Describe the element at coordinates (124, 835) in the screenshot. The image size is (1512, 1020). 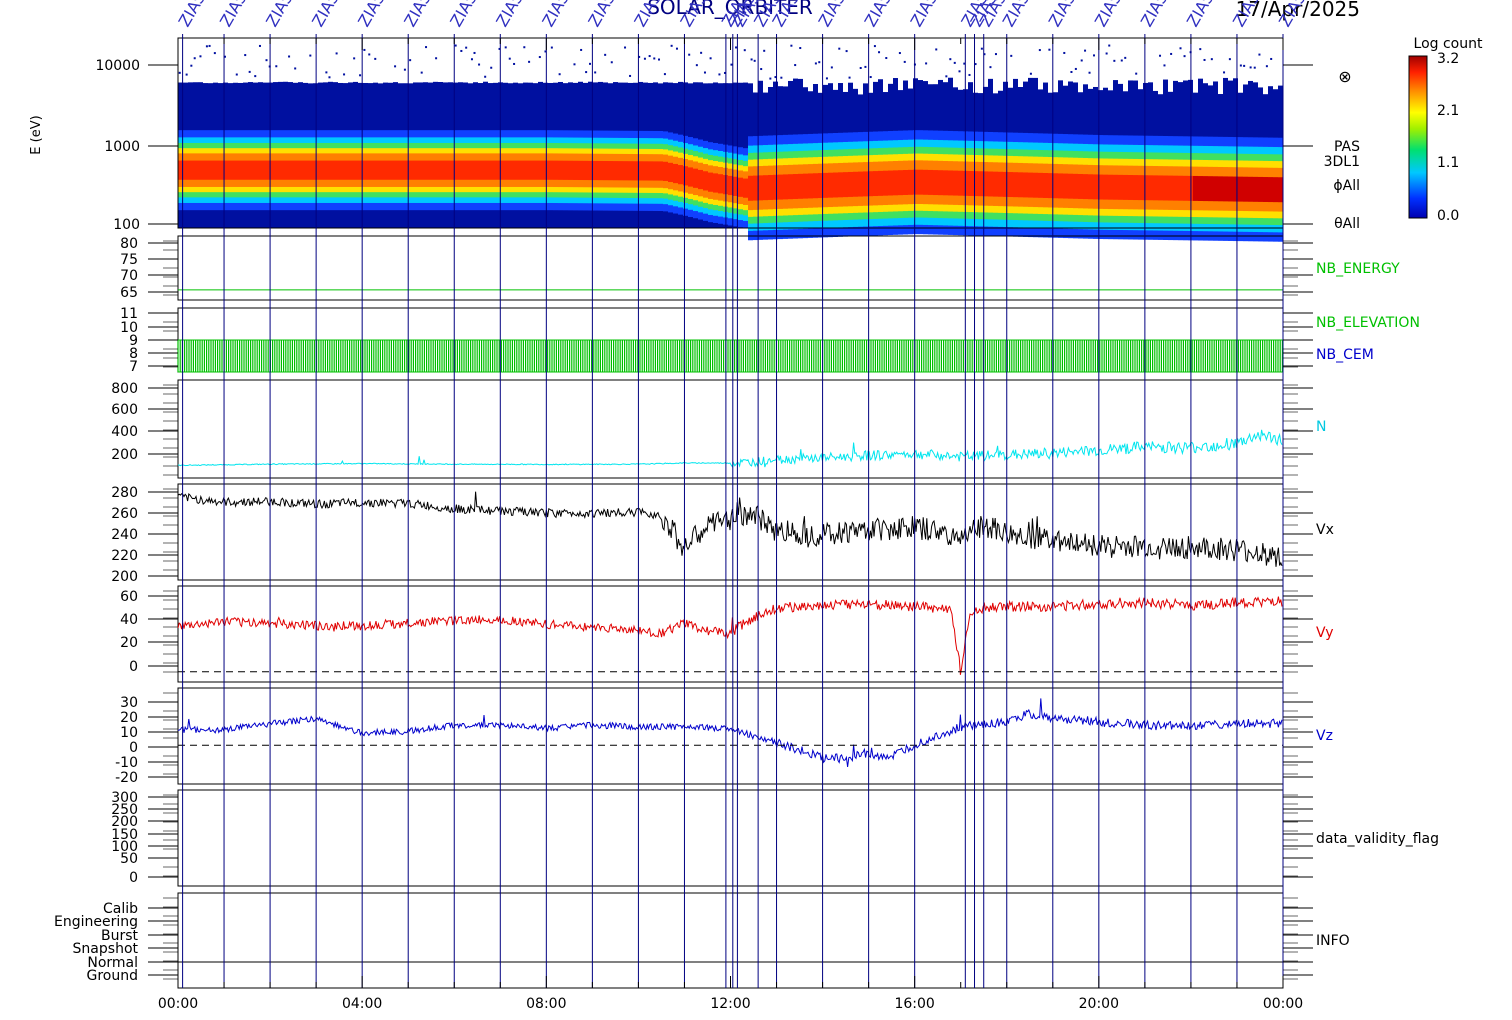
I see `y-tick-label: 150` at that location.